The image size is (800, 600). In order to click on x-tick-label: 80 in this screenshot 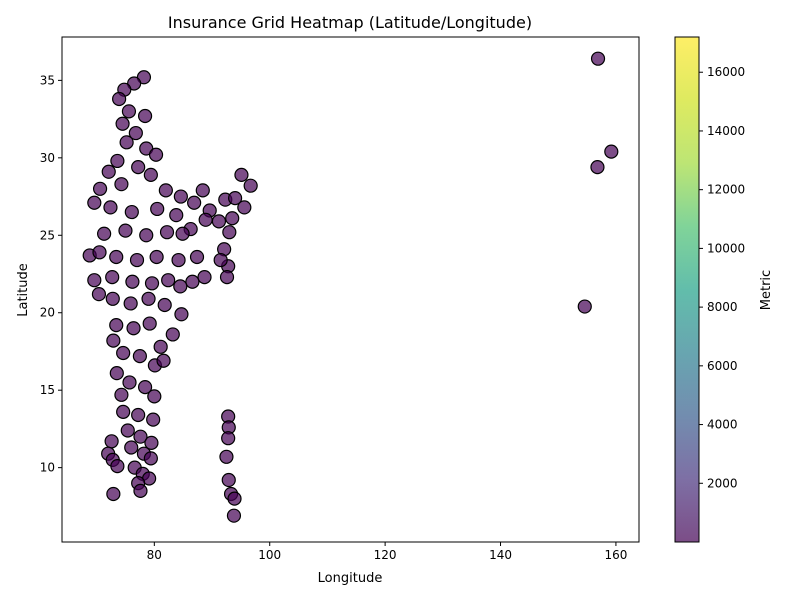, I will do `click(154, 555)`.